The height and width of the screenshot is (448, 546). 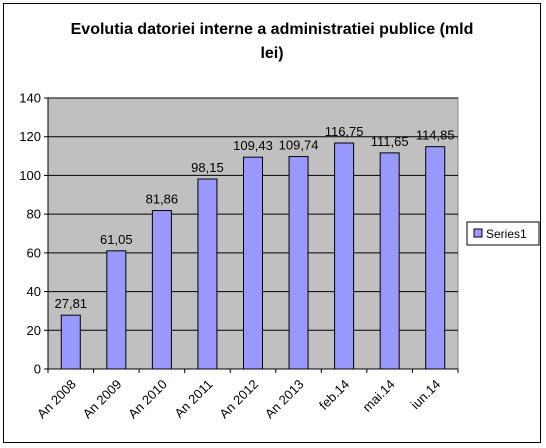 I want to click on data-label: 98,15, so click(x=207, y=167).